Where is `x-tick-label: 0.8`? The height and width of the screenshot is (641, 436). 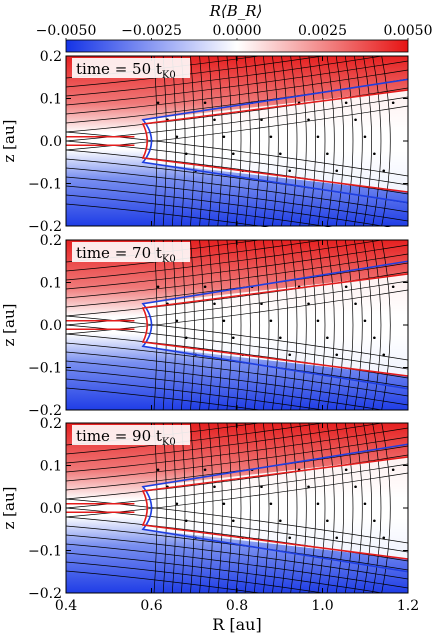 x-tick-label: 0.8 is located at coordinates (237, 606).